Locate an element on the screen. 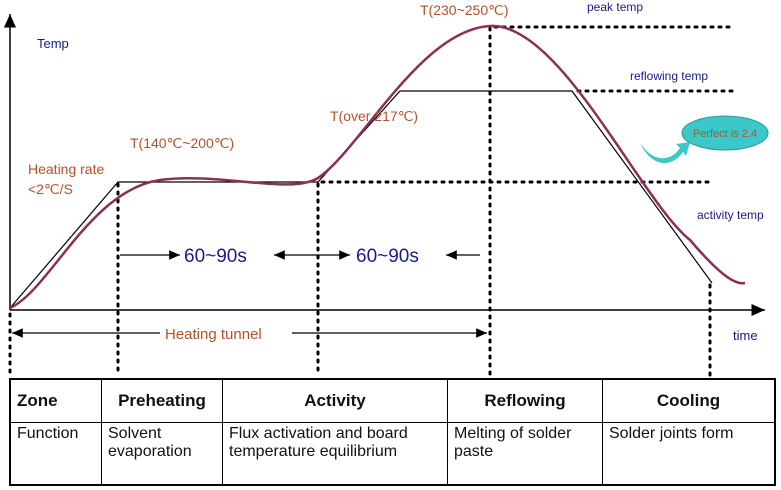 The width and height of the screenshot is (781, 490). callout-bubble is located at coordinates (725, 133).